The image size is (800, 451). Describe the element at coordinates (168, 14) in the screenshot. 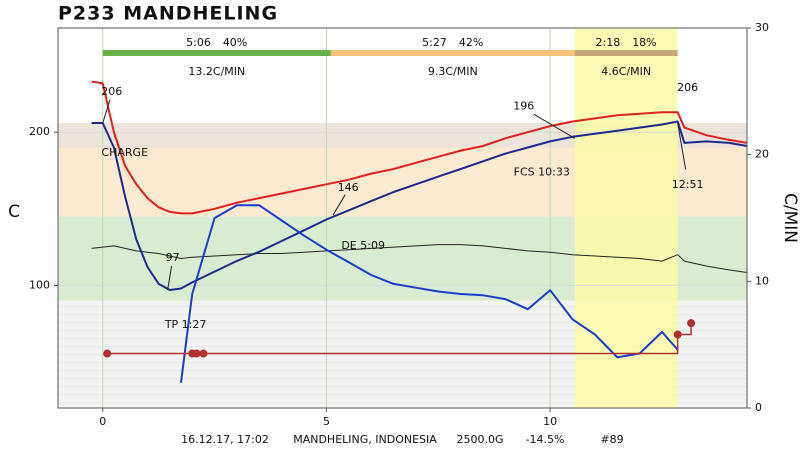

I see `chart-title: P233 MANDHELING` at that location.